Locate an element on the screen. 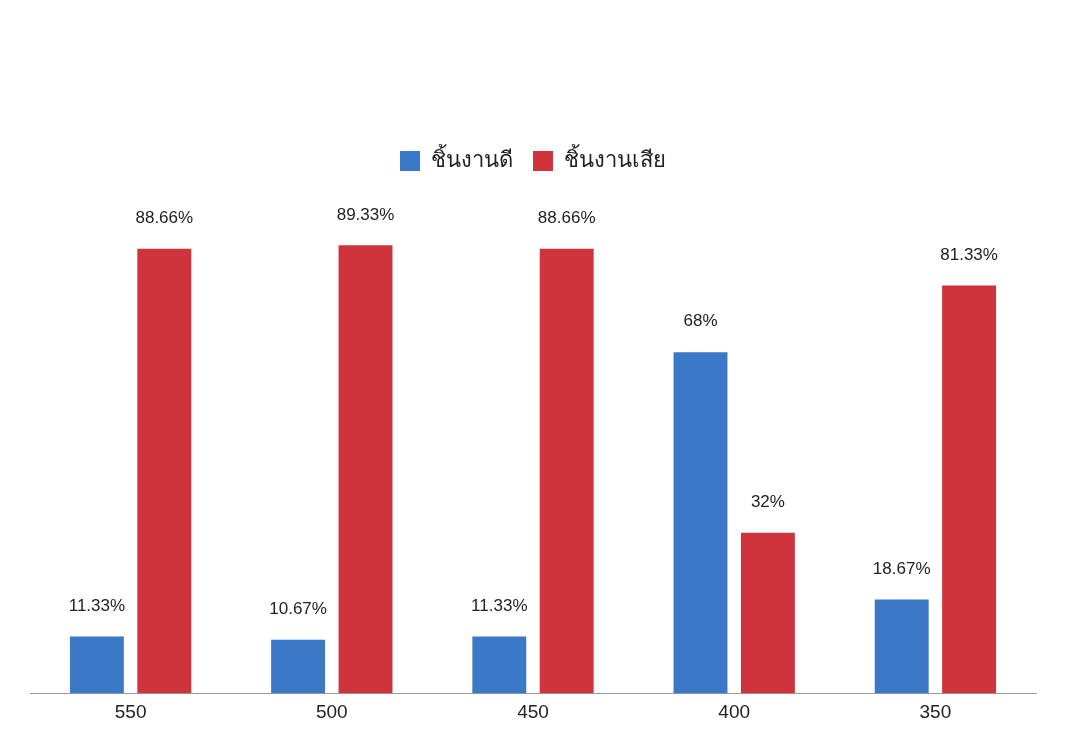 This screenshot has width=1066, height=742. data-label: 68% is located at coordinates (700, 321).